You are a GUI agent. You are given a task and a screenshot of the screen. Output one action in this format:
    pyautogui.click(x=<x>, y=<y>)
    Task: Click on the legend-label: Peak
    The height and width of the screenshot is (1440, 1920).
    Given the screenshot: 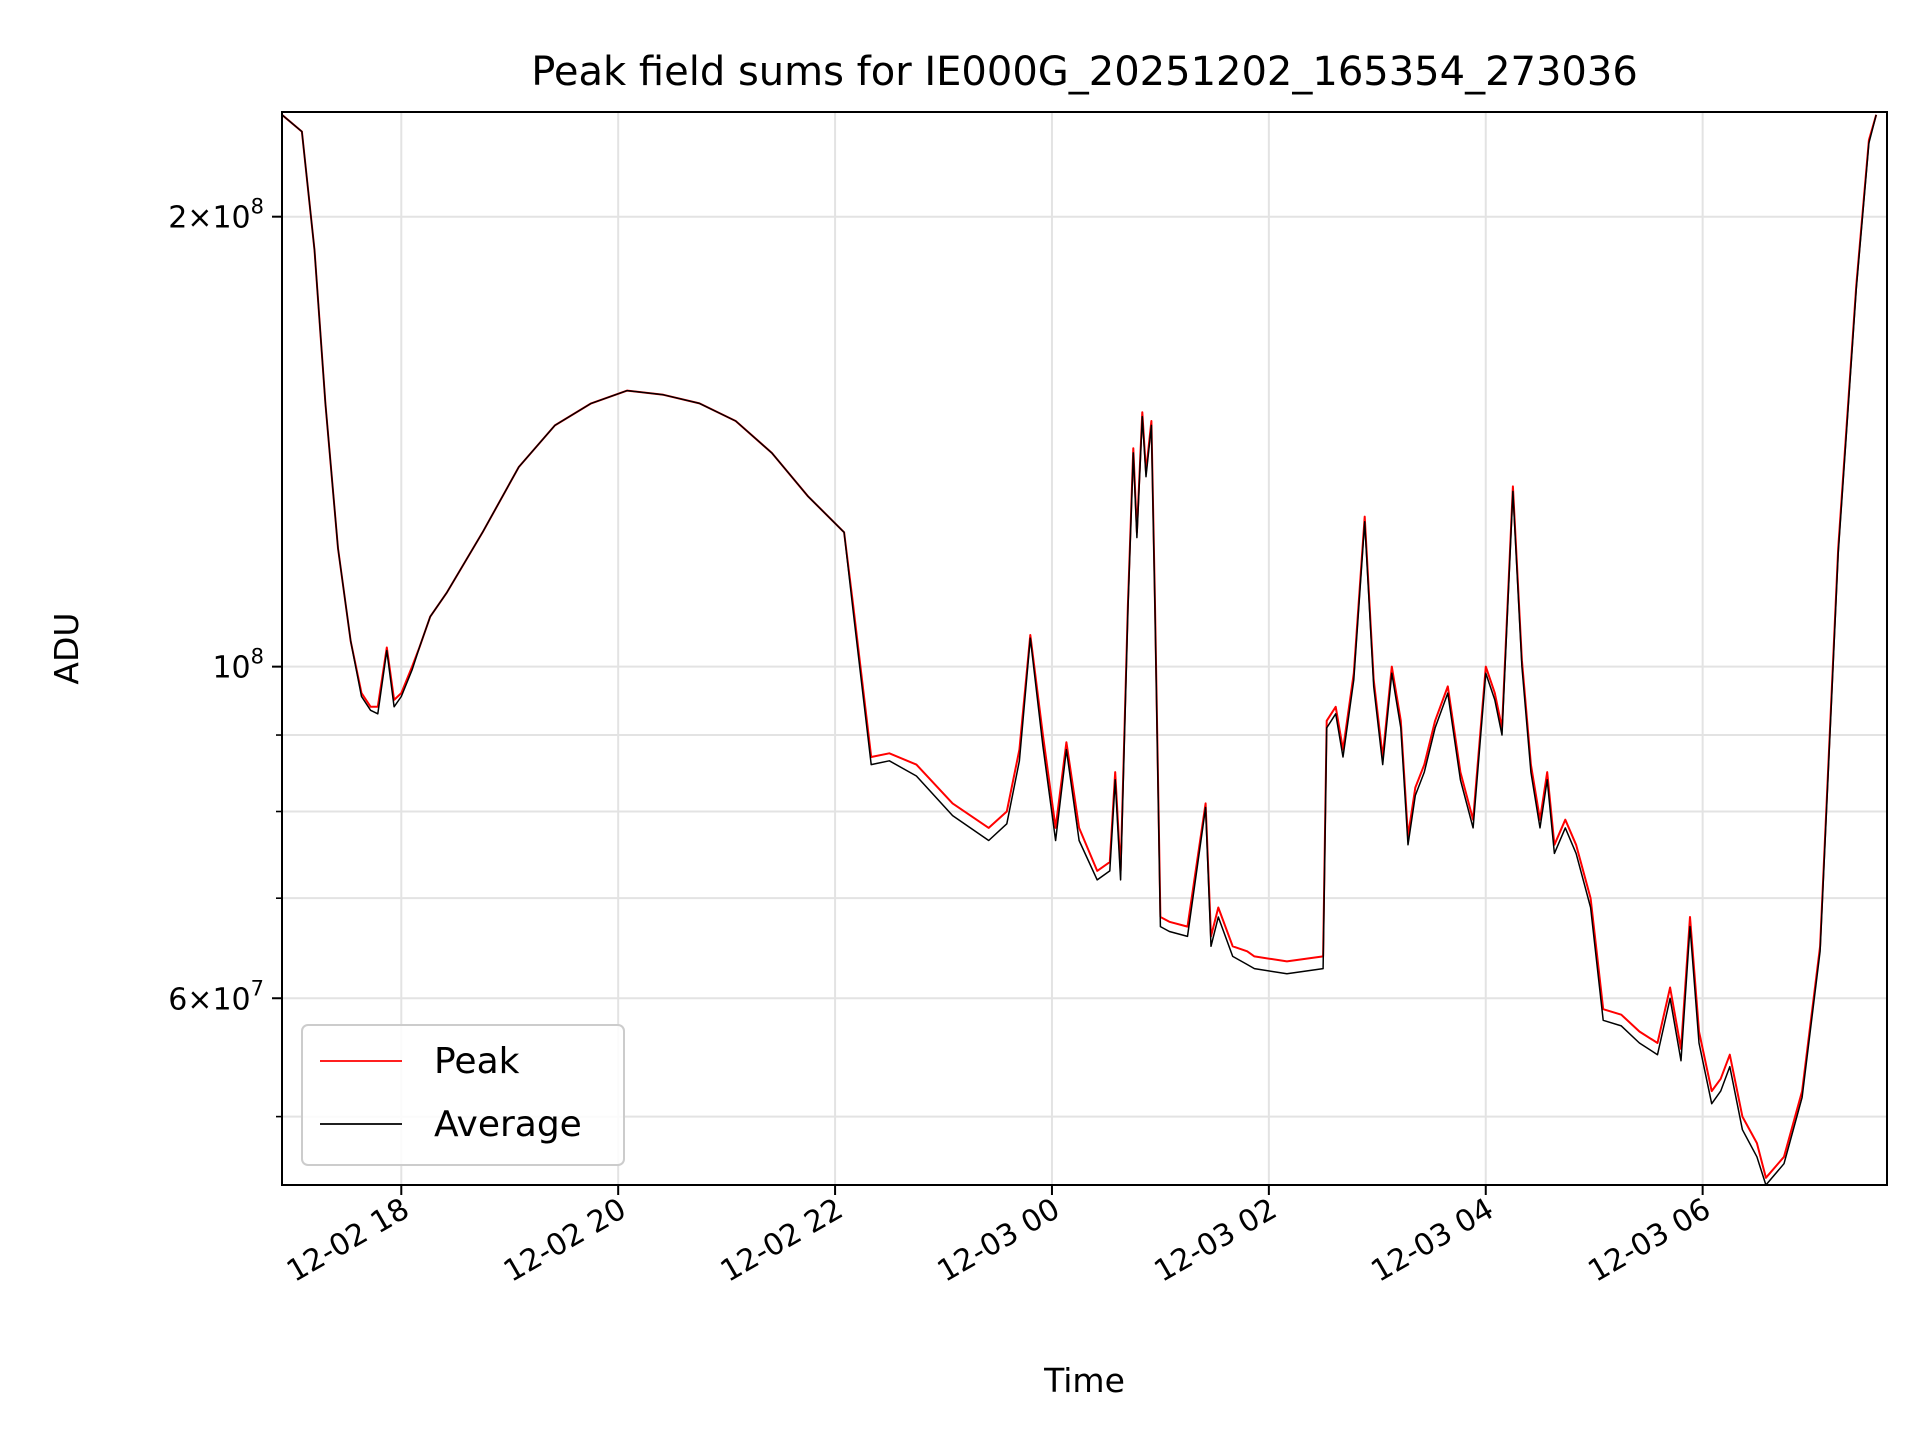 What is the action you would take?
    pyautogui.click(x=477, y=1061)
    